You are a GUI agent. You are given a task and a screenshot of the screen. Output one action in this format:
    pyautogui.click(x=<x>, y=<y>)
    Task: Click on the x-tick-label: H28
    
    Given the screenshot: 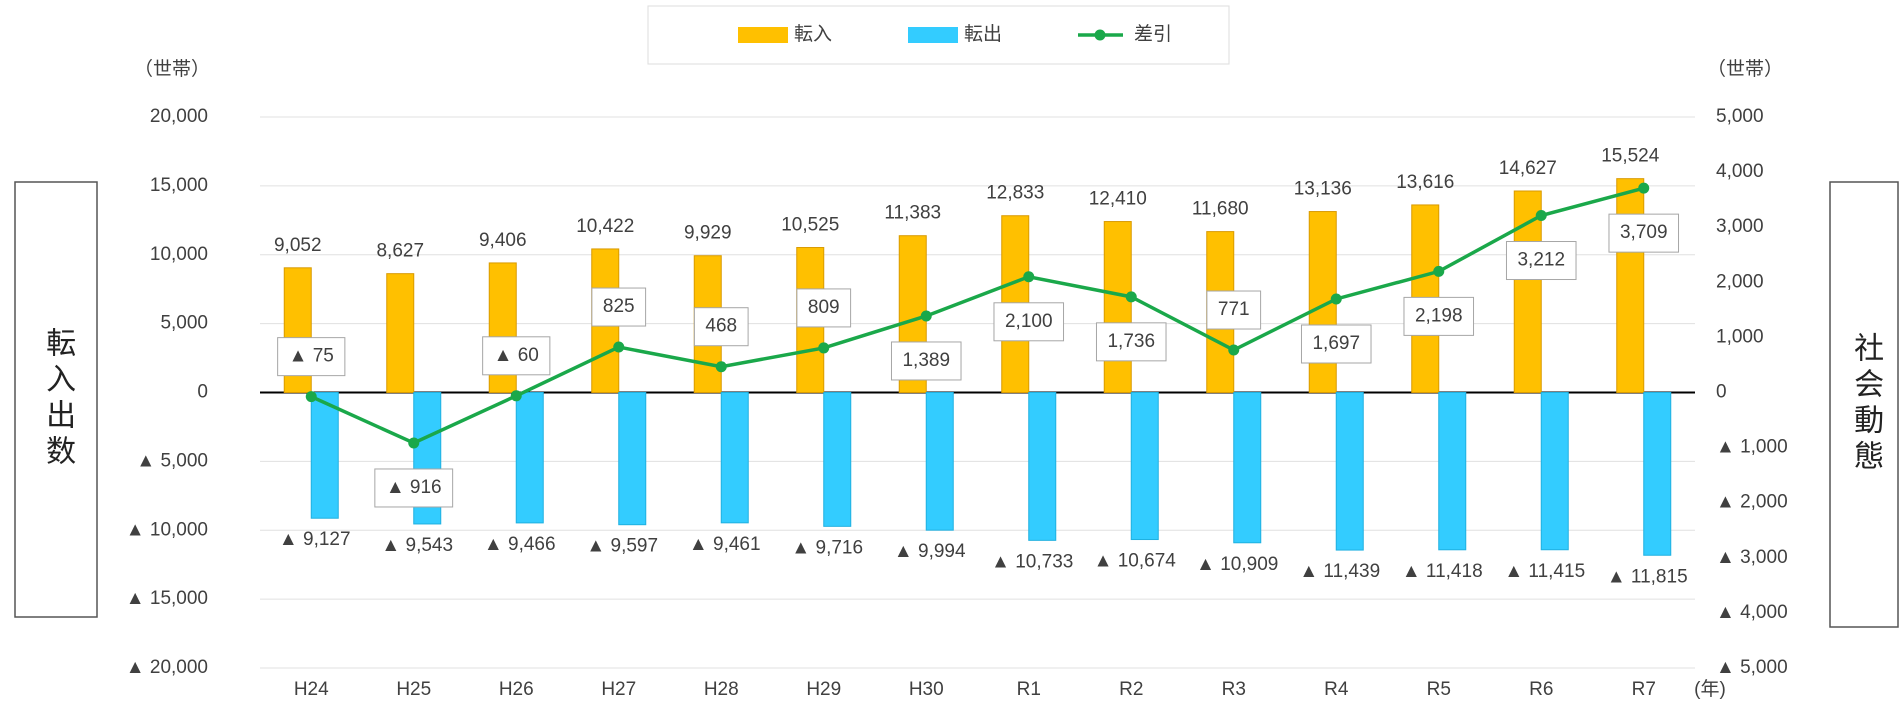 What is the action you would take?
    pyautogui.click(x=721, y=689)
    